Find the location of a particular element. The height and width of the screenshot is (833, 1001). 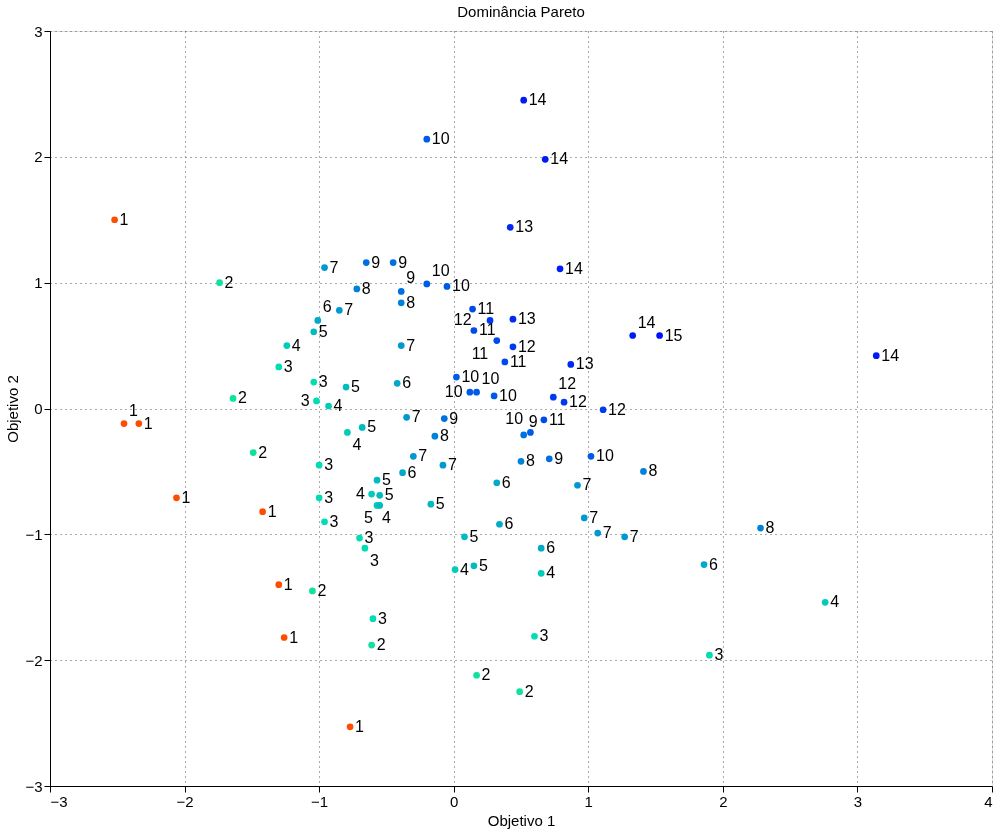

x-tick-label: 1 is located at coordinates (588, 801).